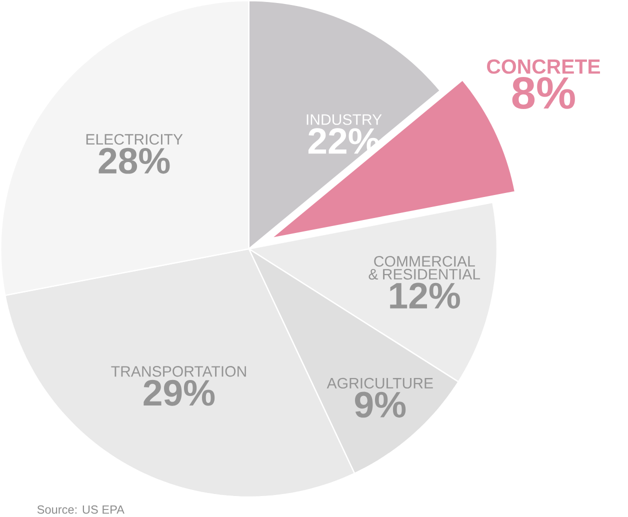 This screenshot has height=517, width=628. What do you see at coordinates (380, 405) in the screenshot?
I see `data-label: 9%` at bounding box center [380, 405].